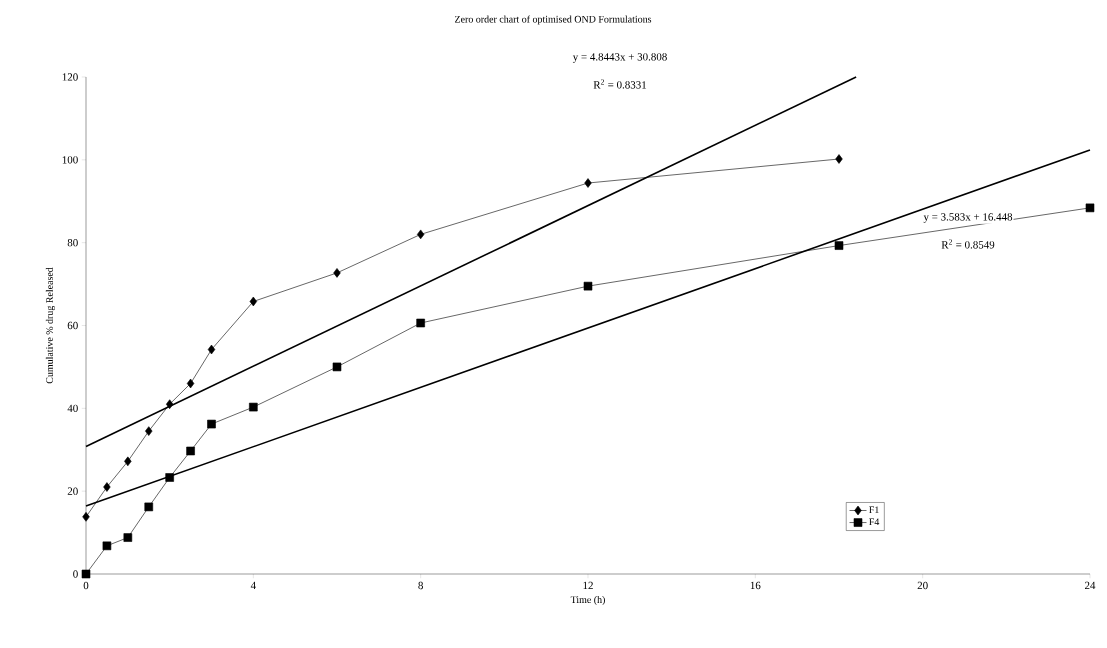 This screenshot has width=1107, height=648. Describe the element at coordinates (922, 585) in the screenshot. I see `x-tick-label: 20` at that location.